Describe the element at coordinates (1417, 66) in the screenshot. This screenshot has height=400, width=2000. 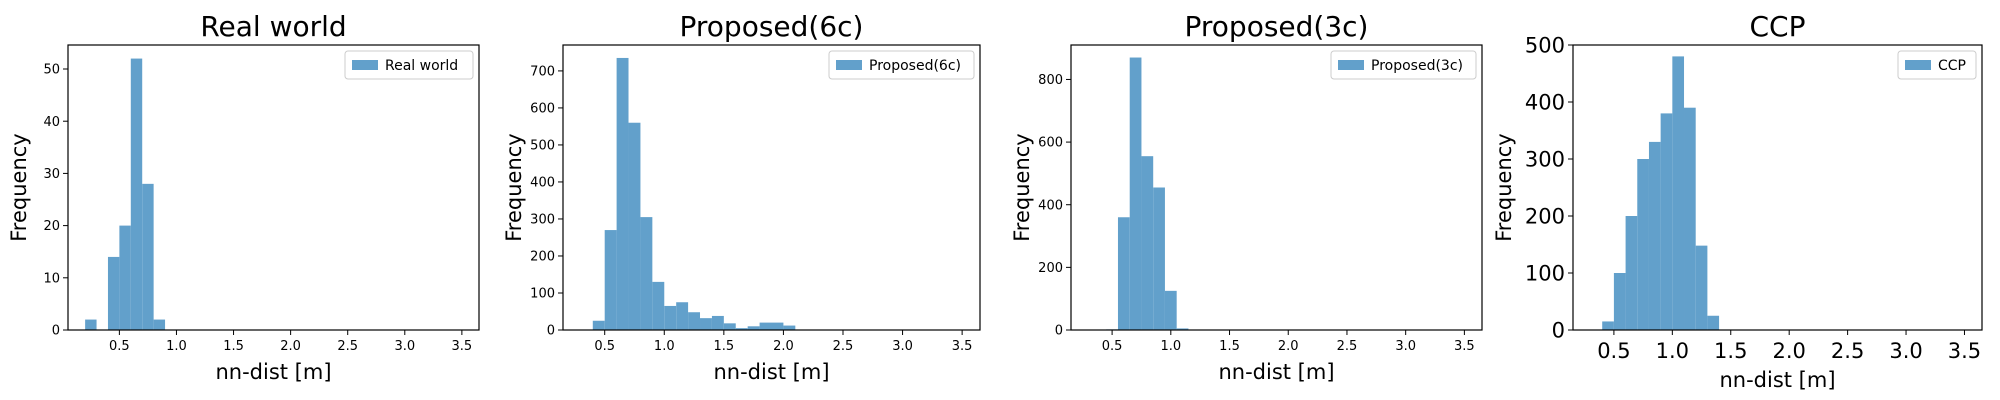
I see `legend-label: Proposed(3c)` at that location.